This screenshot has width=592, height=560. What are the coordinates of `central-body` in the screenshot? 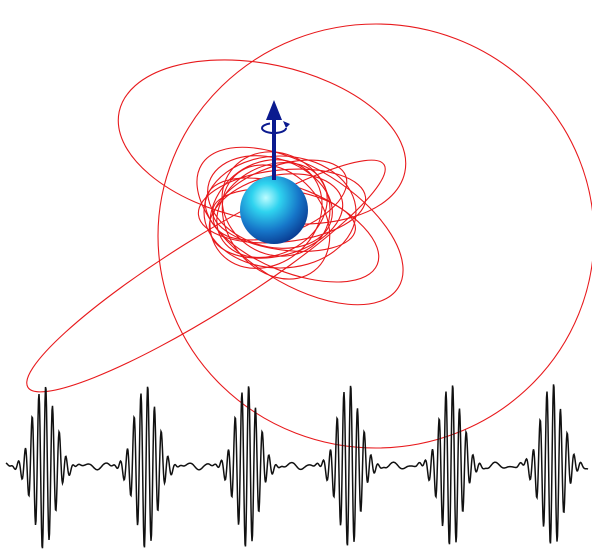 It's located at (274, 210).